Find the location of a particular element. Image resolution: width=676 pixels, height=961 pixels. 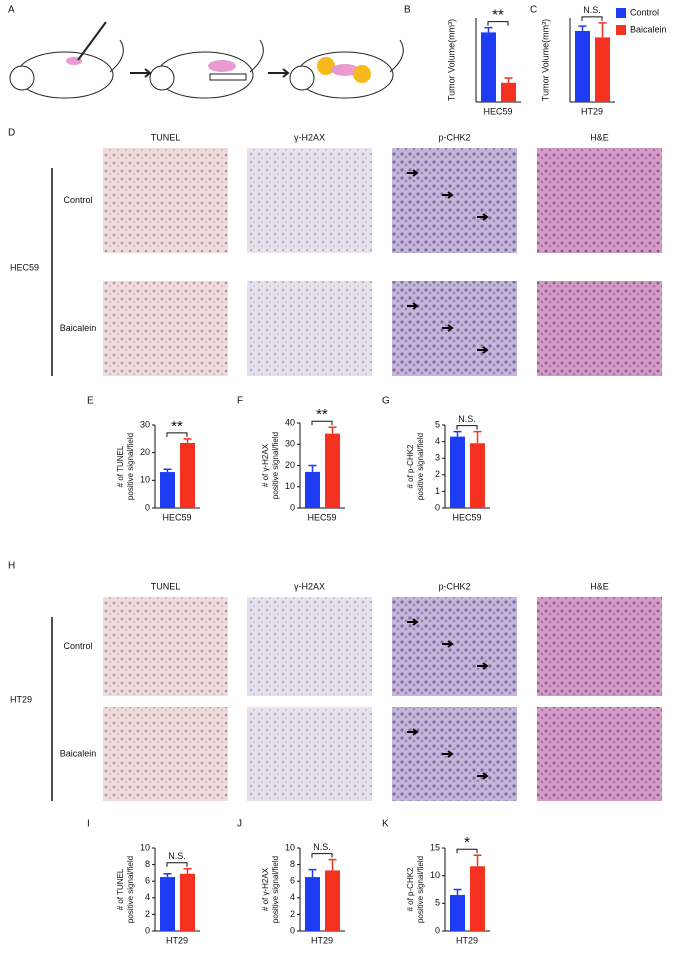

y-tick-label: 6 is located at coordinates (147, 881).